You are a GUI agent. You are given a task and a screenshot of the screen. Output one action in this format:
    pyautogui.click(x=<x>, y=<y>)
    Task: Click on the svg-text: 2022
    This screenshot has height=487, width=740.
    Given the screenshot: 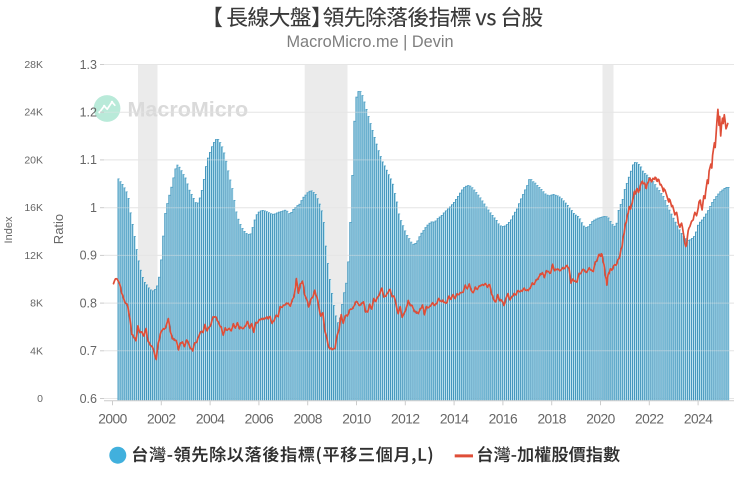 What is the action you would take?
    pyautogui.click(x=649, y=419)
    